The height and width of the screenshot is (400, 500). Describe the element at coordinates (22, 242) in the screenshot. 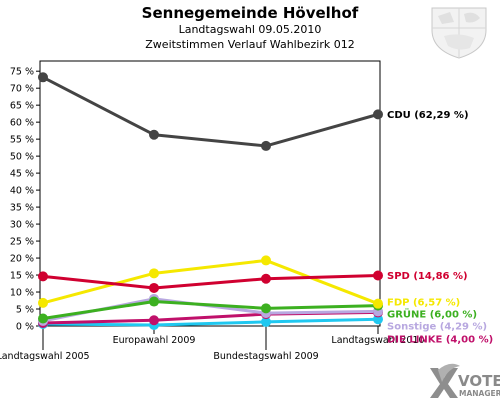

I see `y-tick-label: 25 %` at that location.